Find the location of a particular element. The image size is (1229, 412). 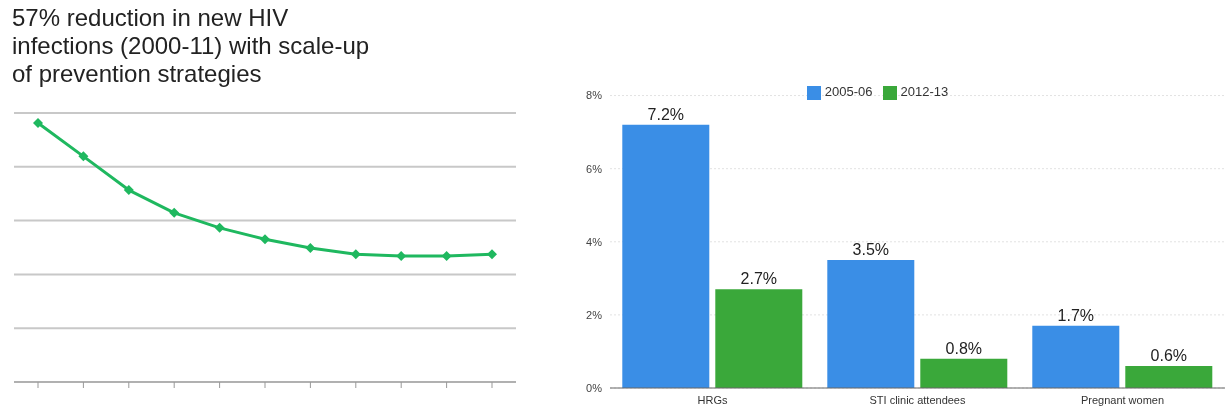

data-label: 0.6% is located at coordinates (1169, 356).